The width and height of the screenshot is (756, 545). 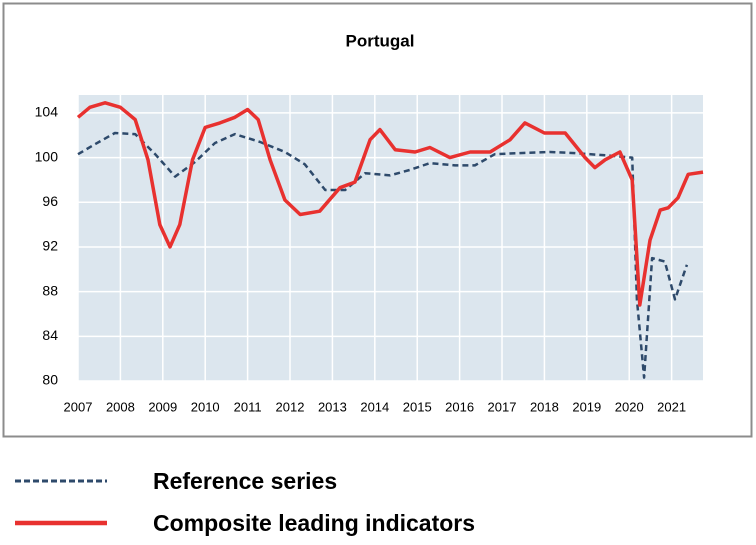 I want to click on legend-label: Reference series, so click(x=245, y=481).